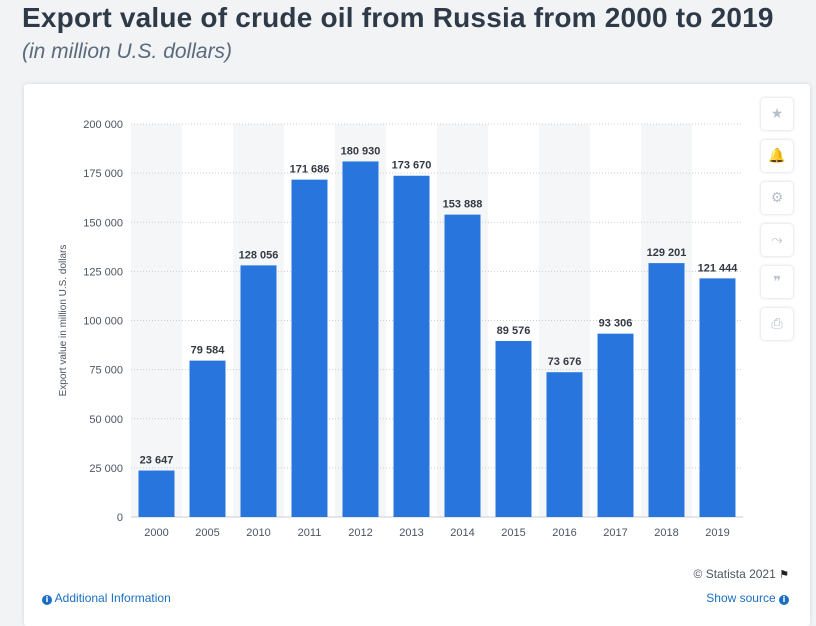 The width and height of the screenshot is (816, 626). Describe the element at coordinates (157, 461) in the screenshot. I see `data-label: 23 647` at that location.